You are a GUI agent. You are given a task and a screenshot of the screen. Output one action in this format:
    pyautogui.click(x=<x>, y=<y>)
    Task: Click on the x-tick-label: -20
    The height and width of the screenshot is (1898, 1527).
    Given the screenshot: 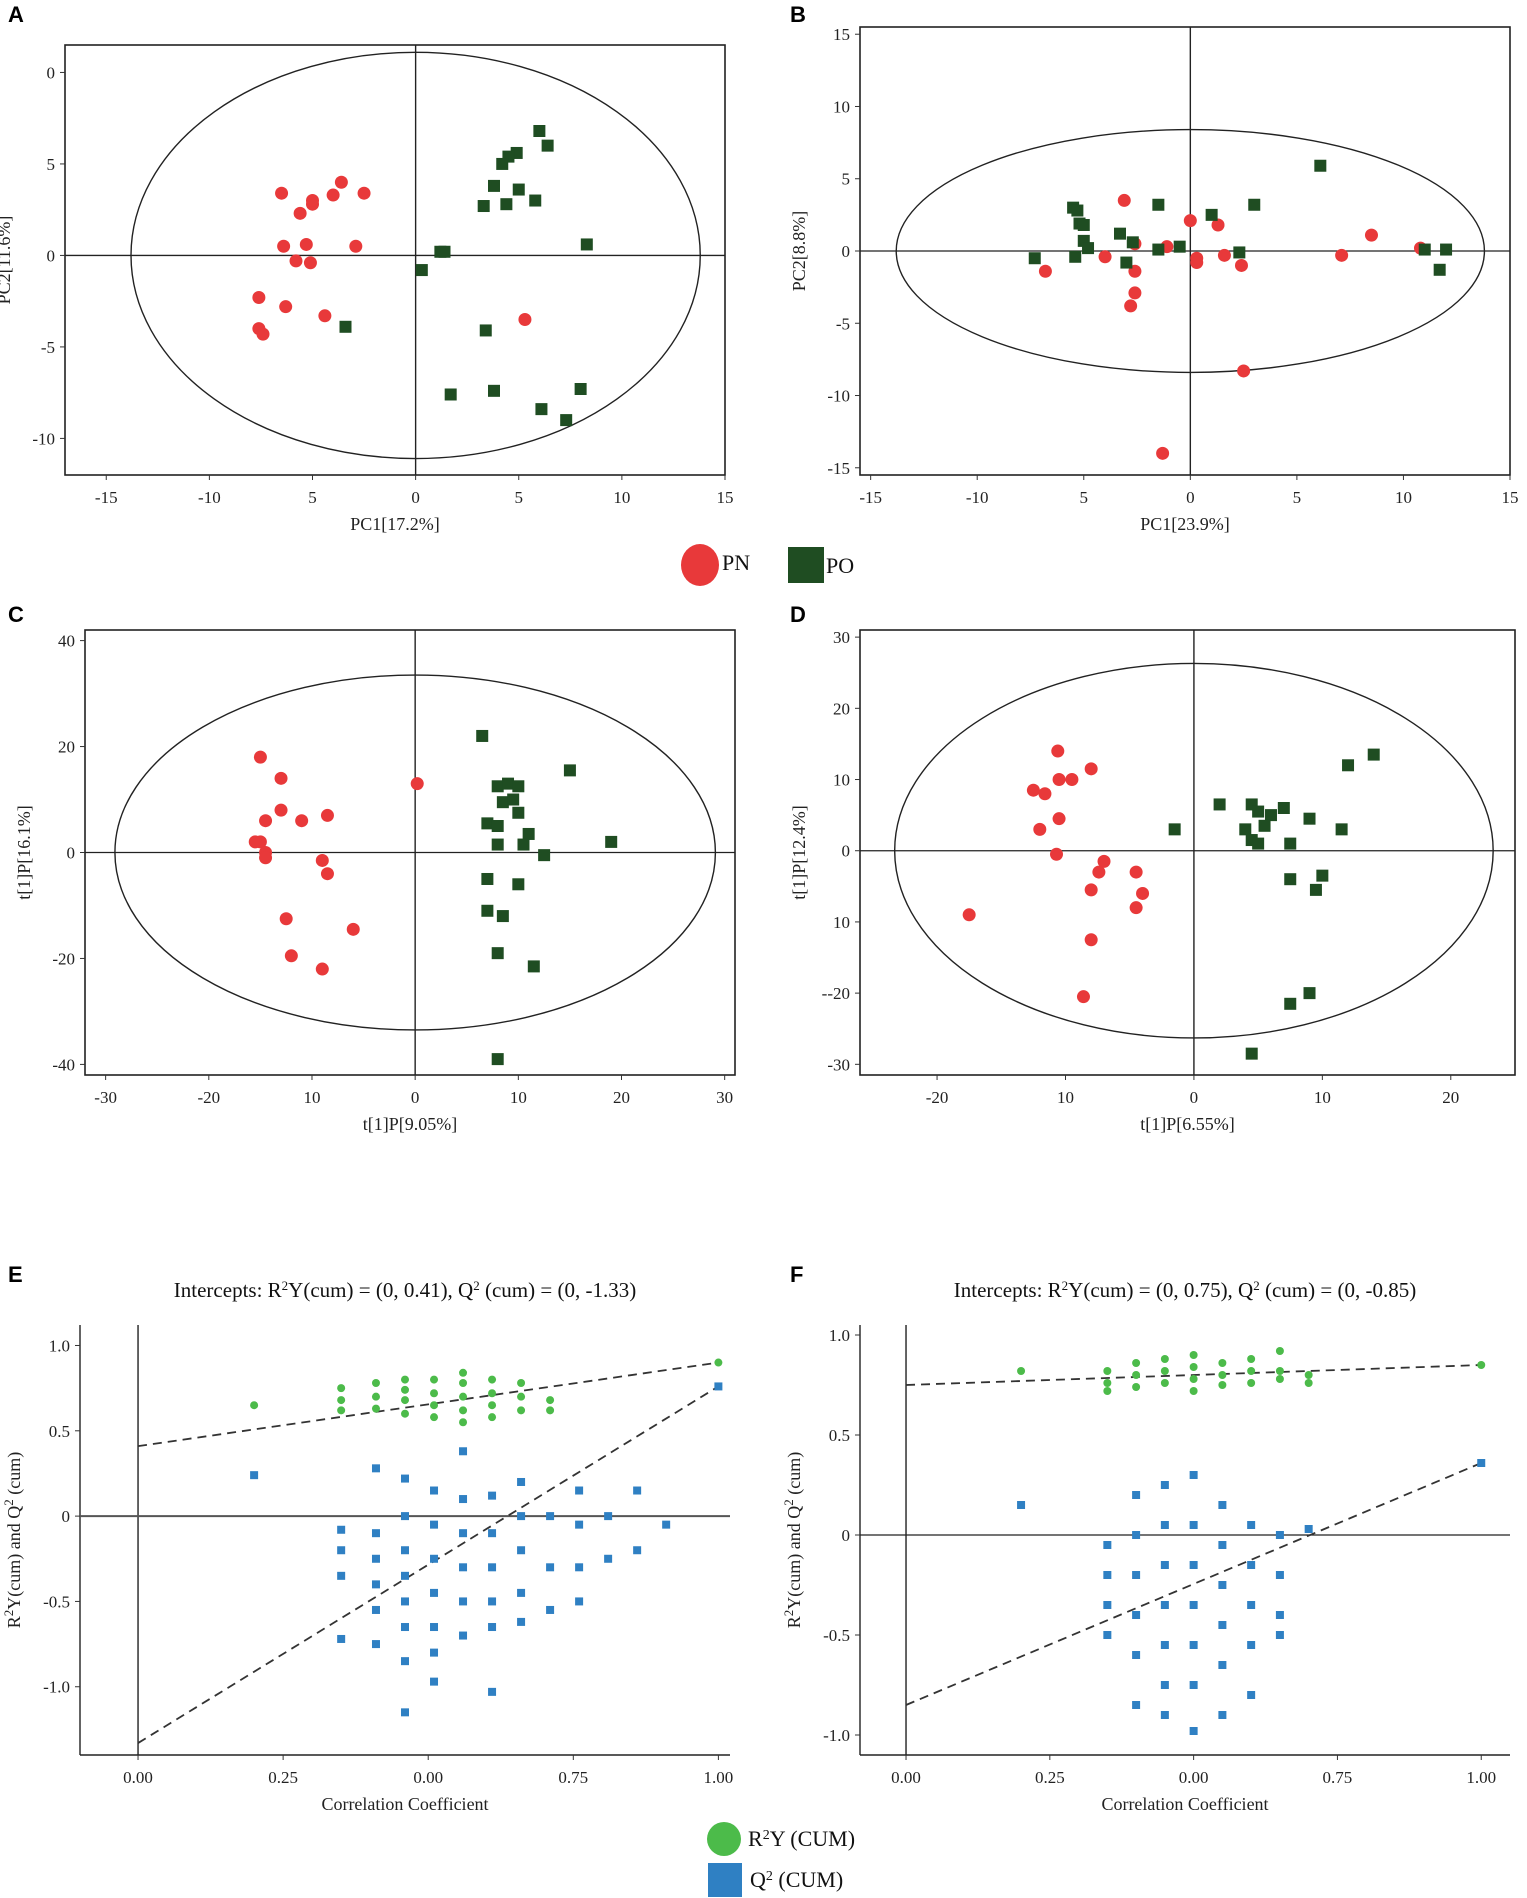 What is the action you would take?
    pyautogui.click(x=937, y=1097)
    